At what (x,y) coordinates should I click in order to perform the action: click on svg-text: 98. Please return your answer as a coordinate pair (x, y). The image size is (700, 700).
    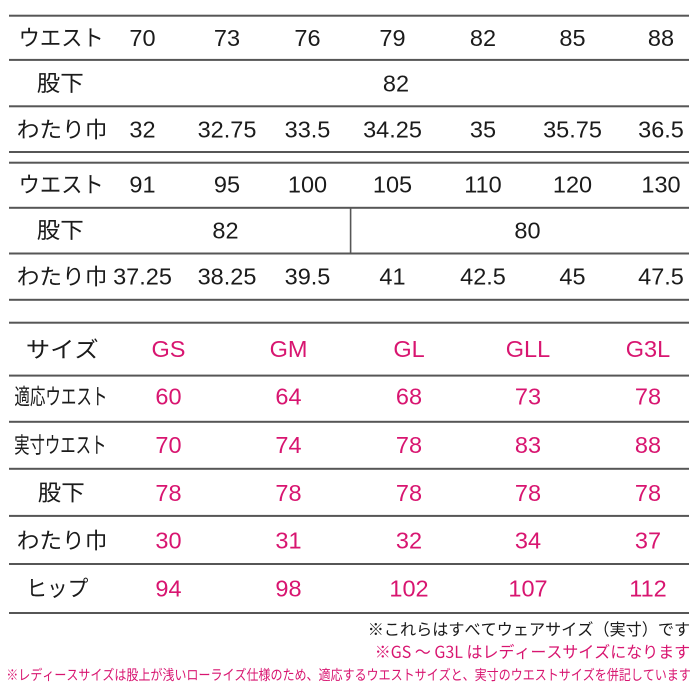
    Looking at the image, I should click on (288, 588).